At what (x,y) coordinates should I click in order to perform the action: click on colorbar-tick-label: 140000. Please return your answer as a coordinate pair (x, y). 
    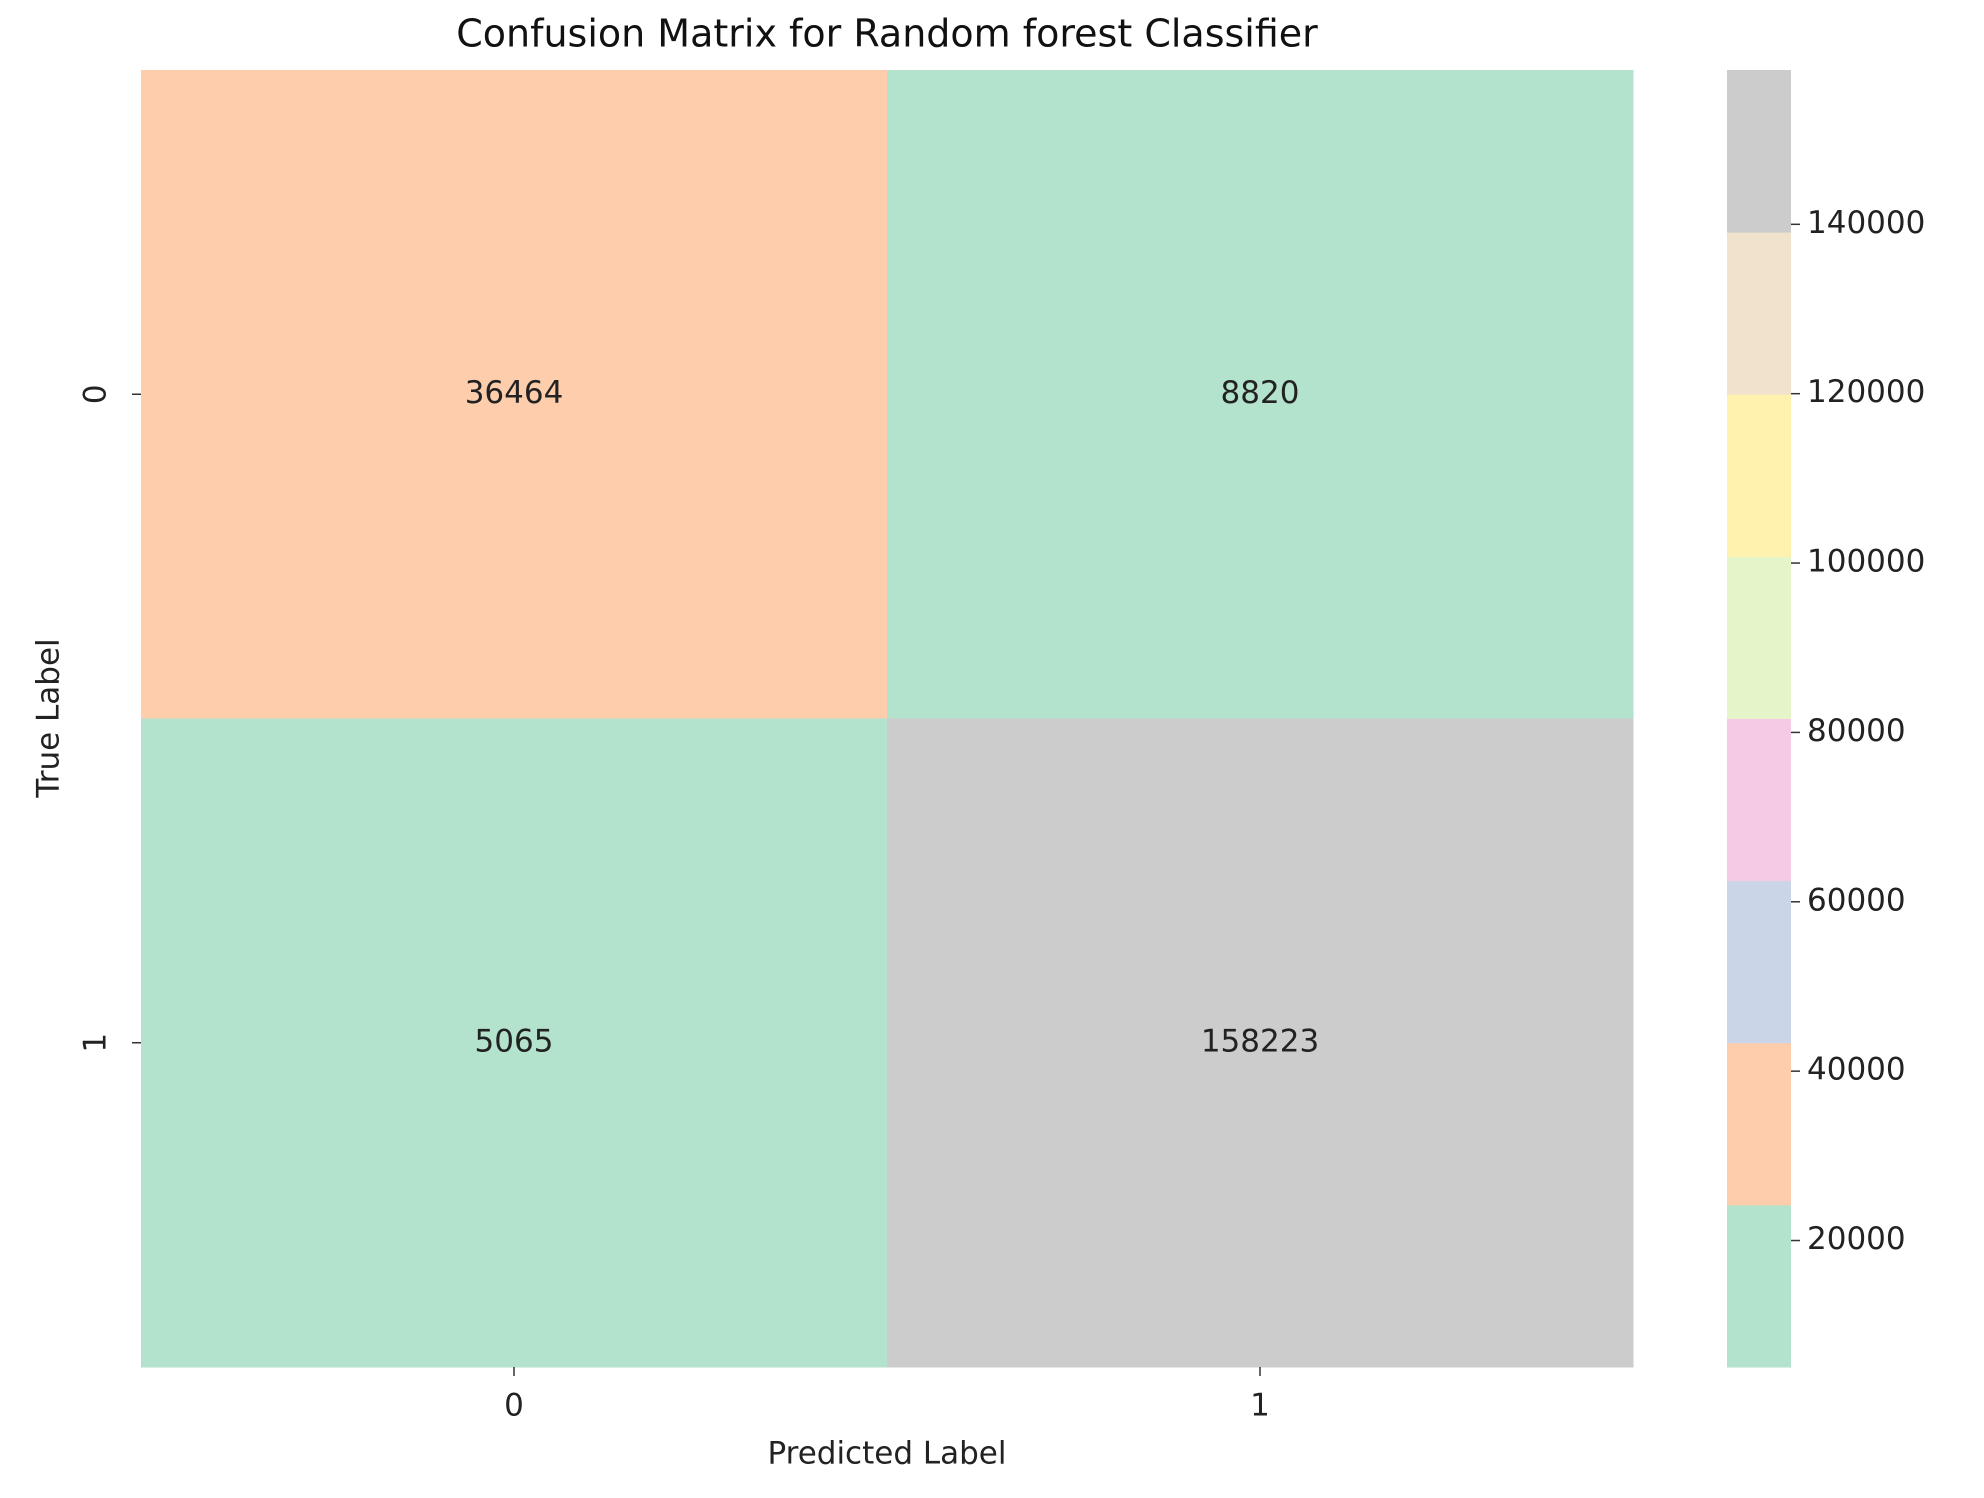
    Looking at the image, I should click on (1866, 223).